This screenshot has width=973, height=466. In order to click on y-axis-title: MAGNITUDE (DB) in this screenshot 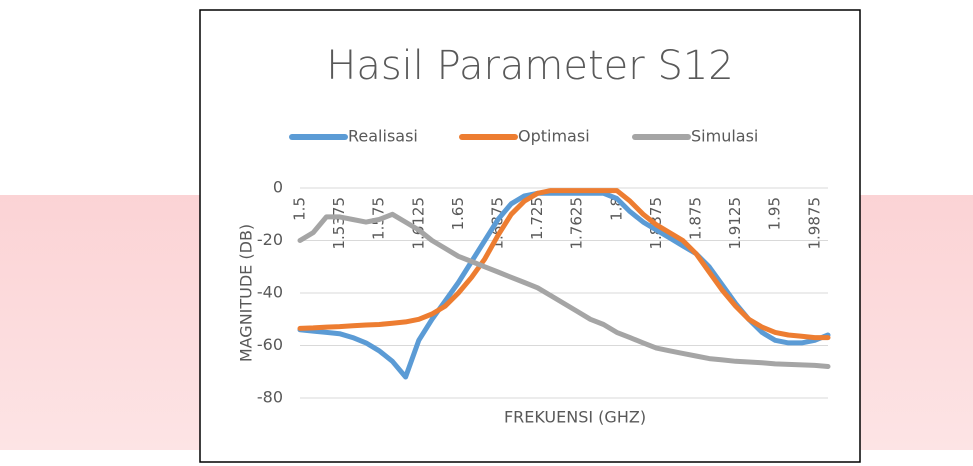, I will do `click(246, 293)`.